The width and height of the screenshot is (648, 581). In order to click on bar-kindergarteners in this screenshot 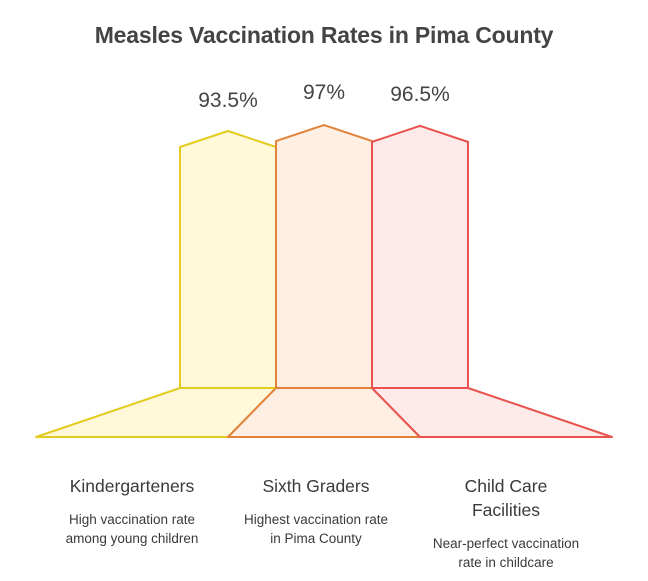, I will do `click(228, 259)`.